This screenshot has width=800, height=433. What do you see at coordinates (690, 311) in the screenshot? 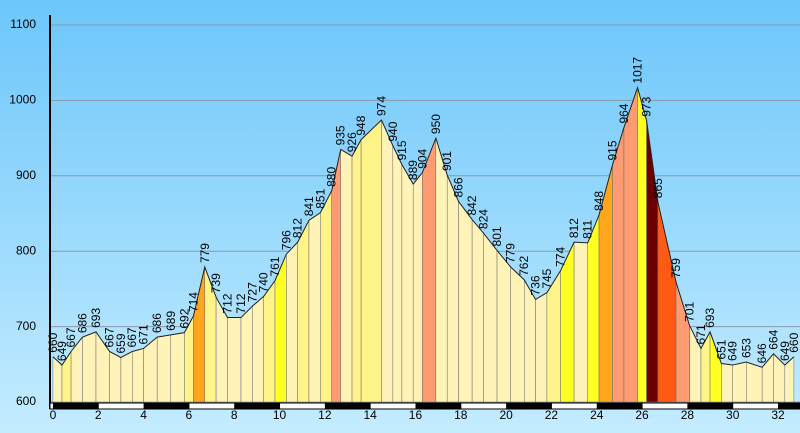
I see `elevation-label: 701` at bounding box center [690, 311].